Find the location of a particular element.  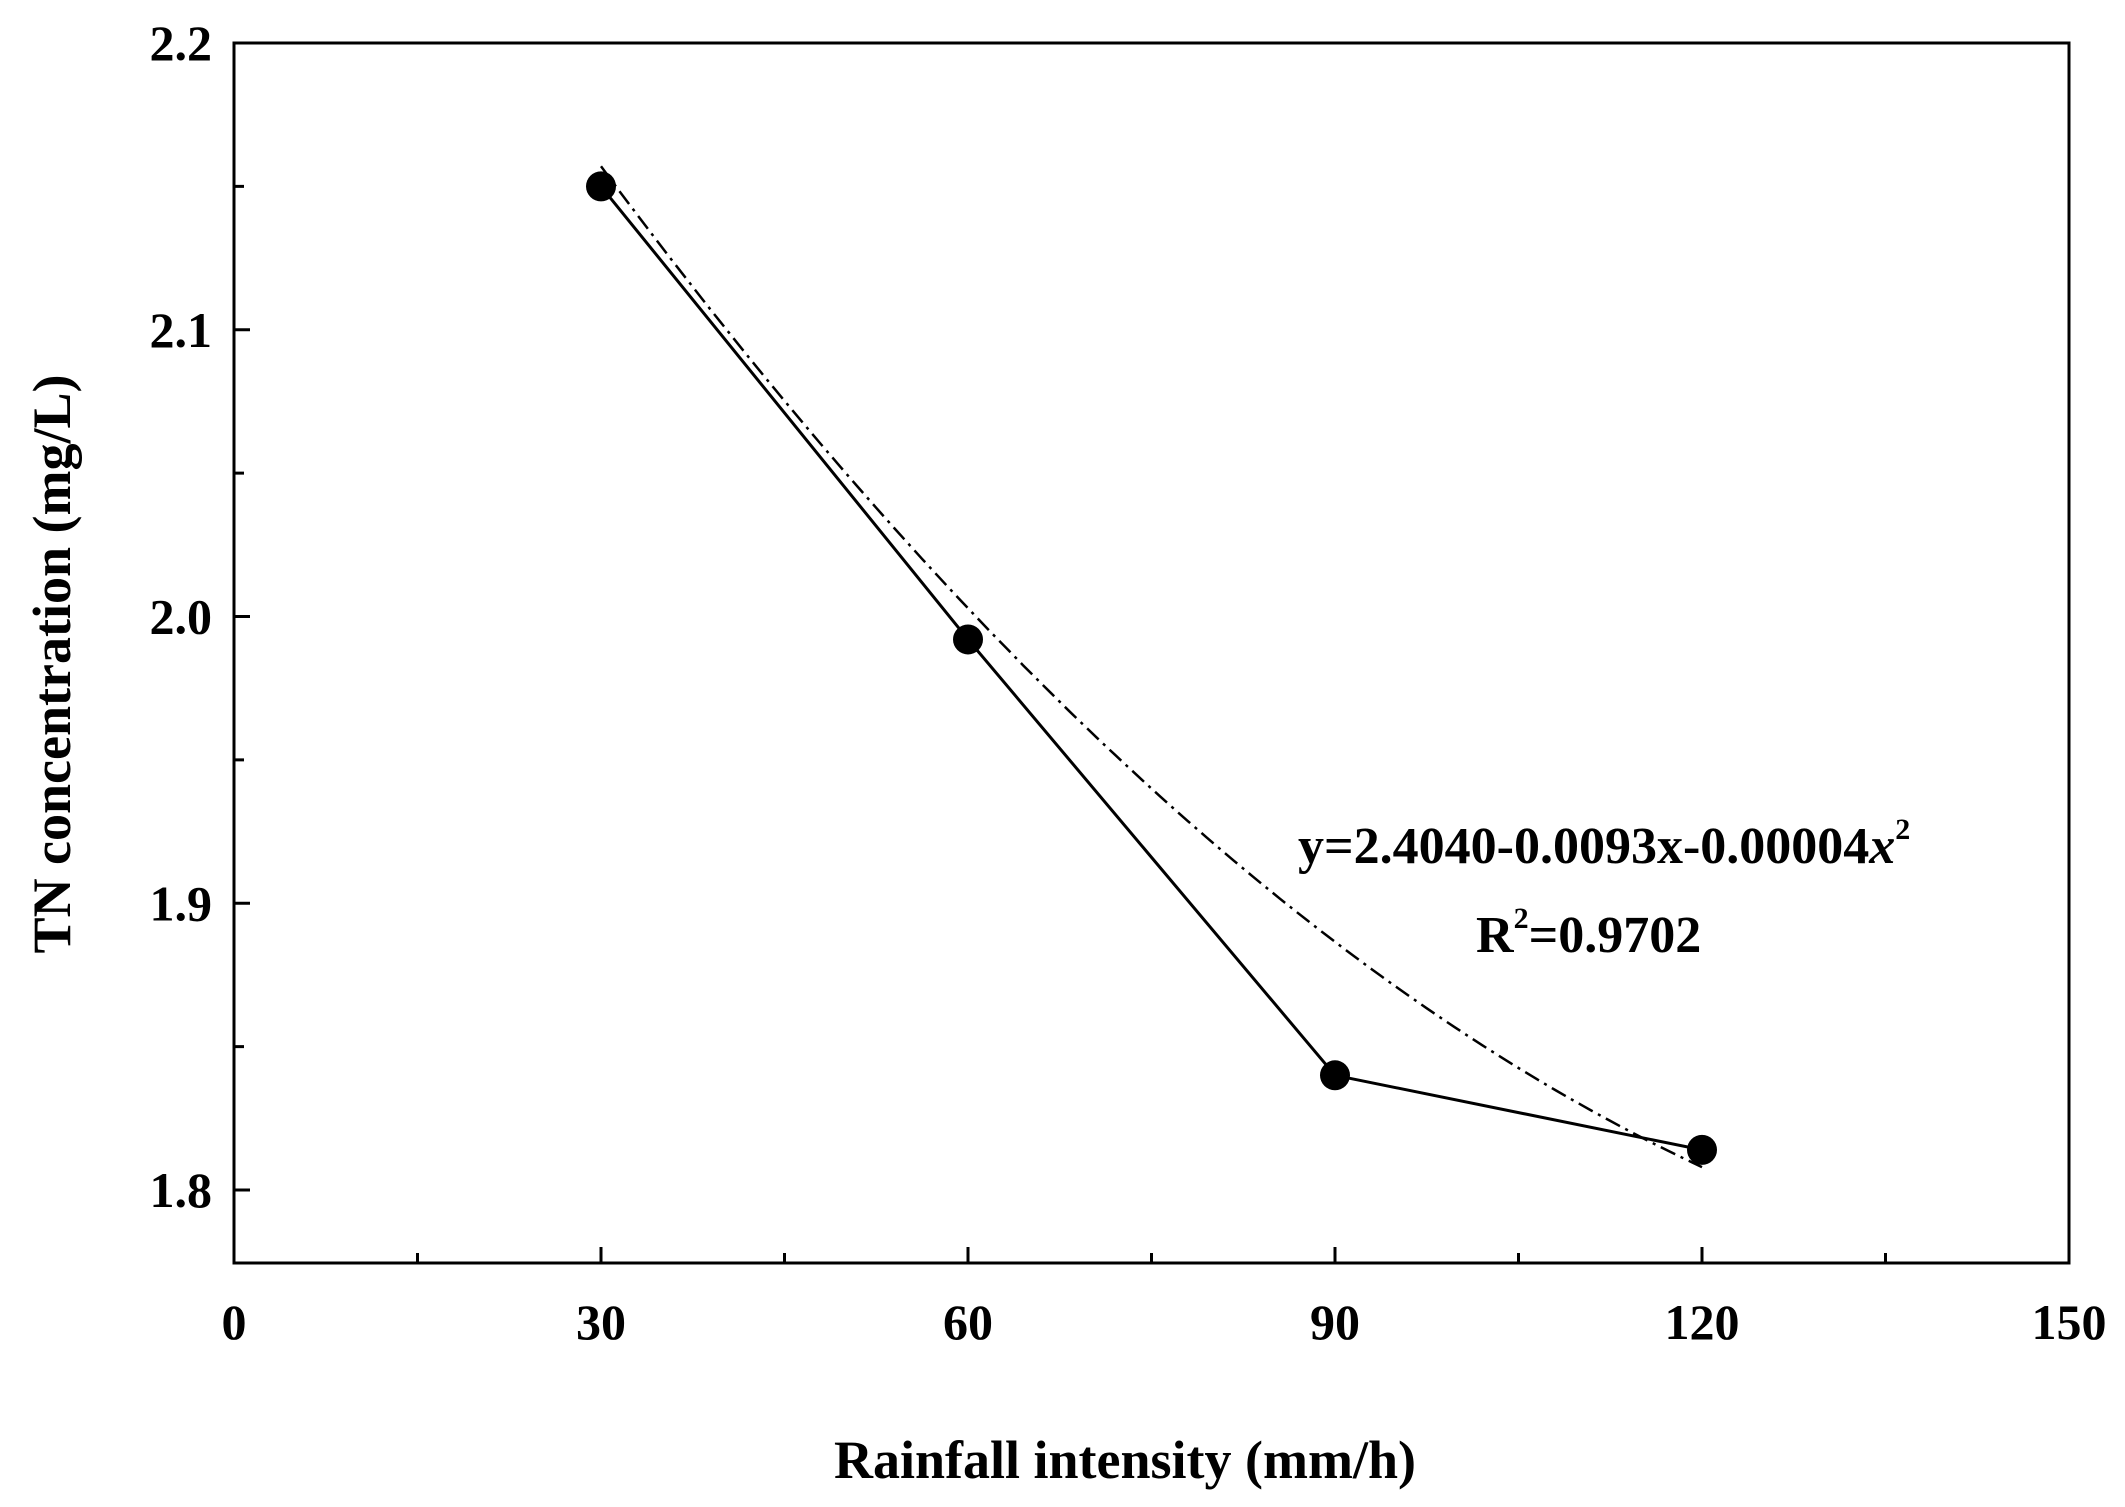

x-tick-label: 30 is located at coordinates (601, 1322).